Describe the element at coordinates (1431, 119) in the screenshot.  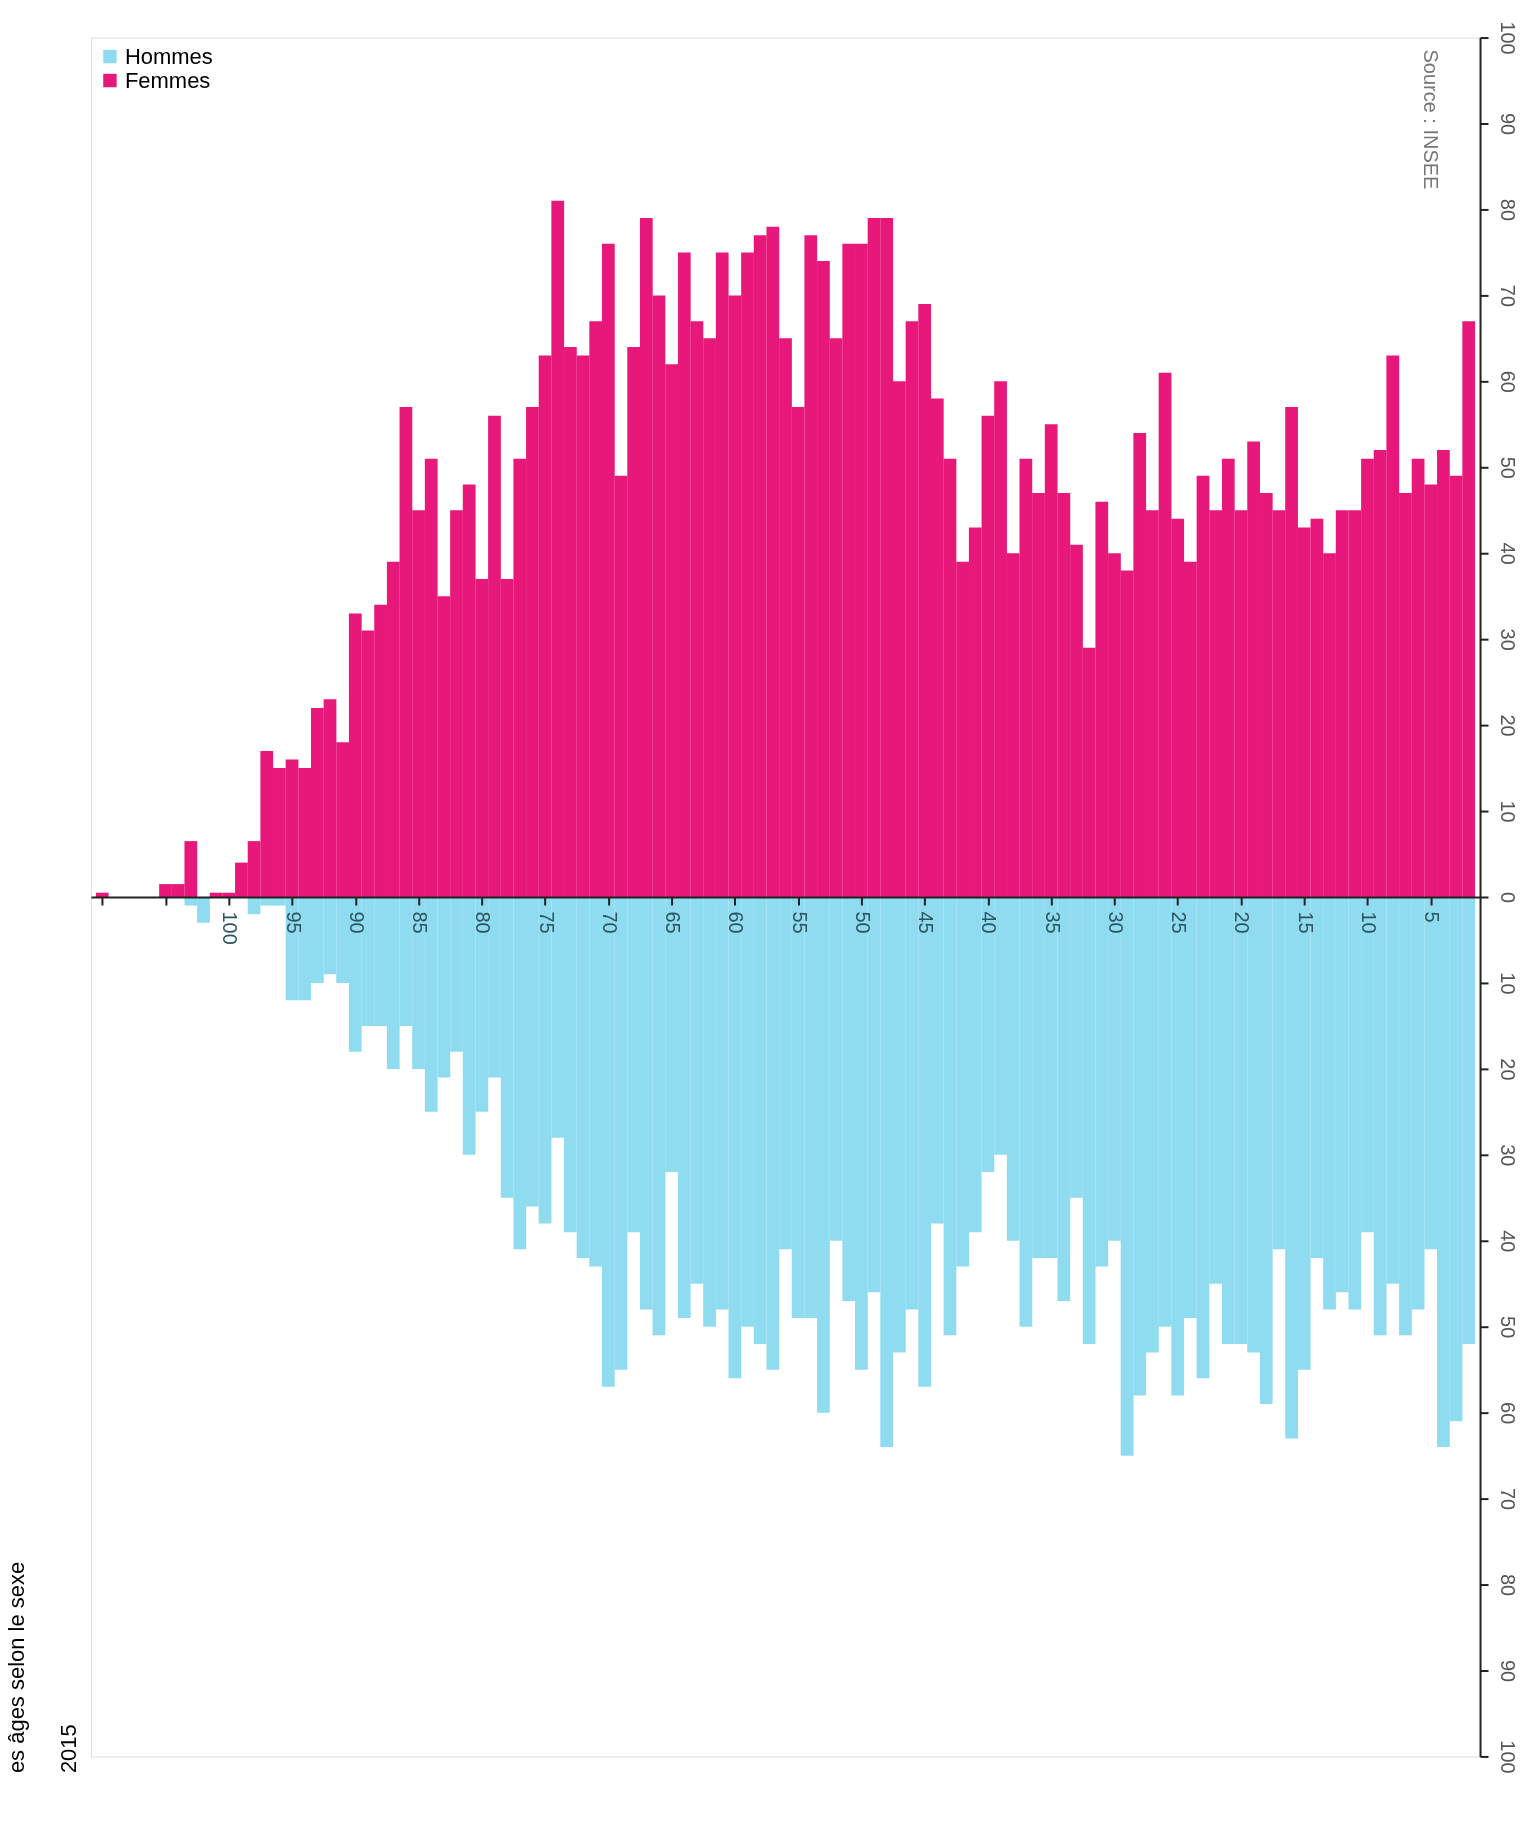
I see `annotation: Source : INSEE` at that location.